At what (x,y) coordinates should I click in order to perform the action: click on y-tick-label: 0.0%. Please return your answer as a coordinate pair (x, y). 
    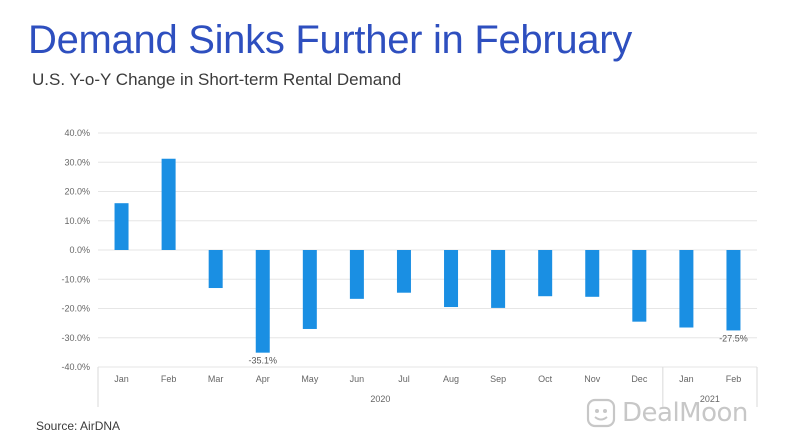
    Looking at the image, I should click on (79, 250).